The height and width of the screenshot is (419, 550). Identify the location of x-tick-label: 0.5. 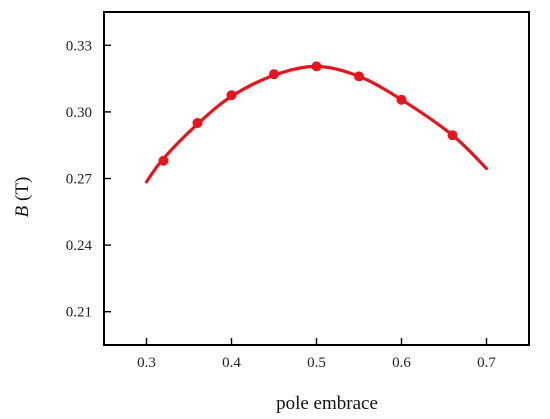
(316, 363).